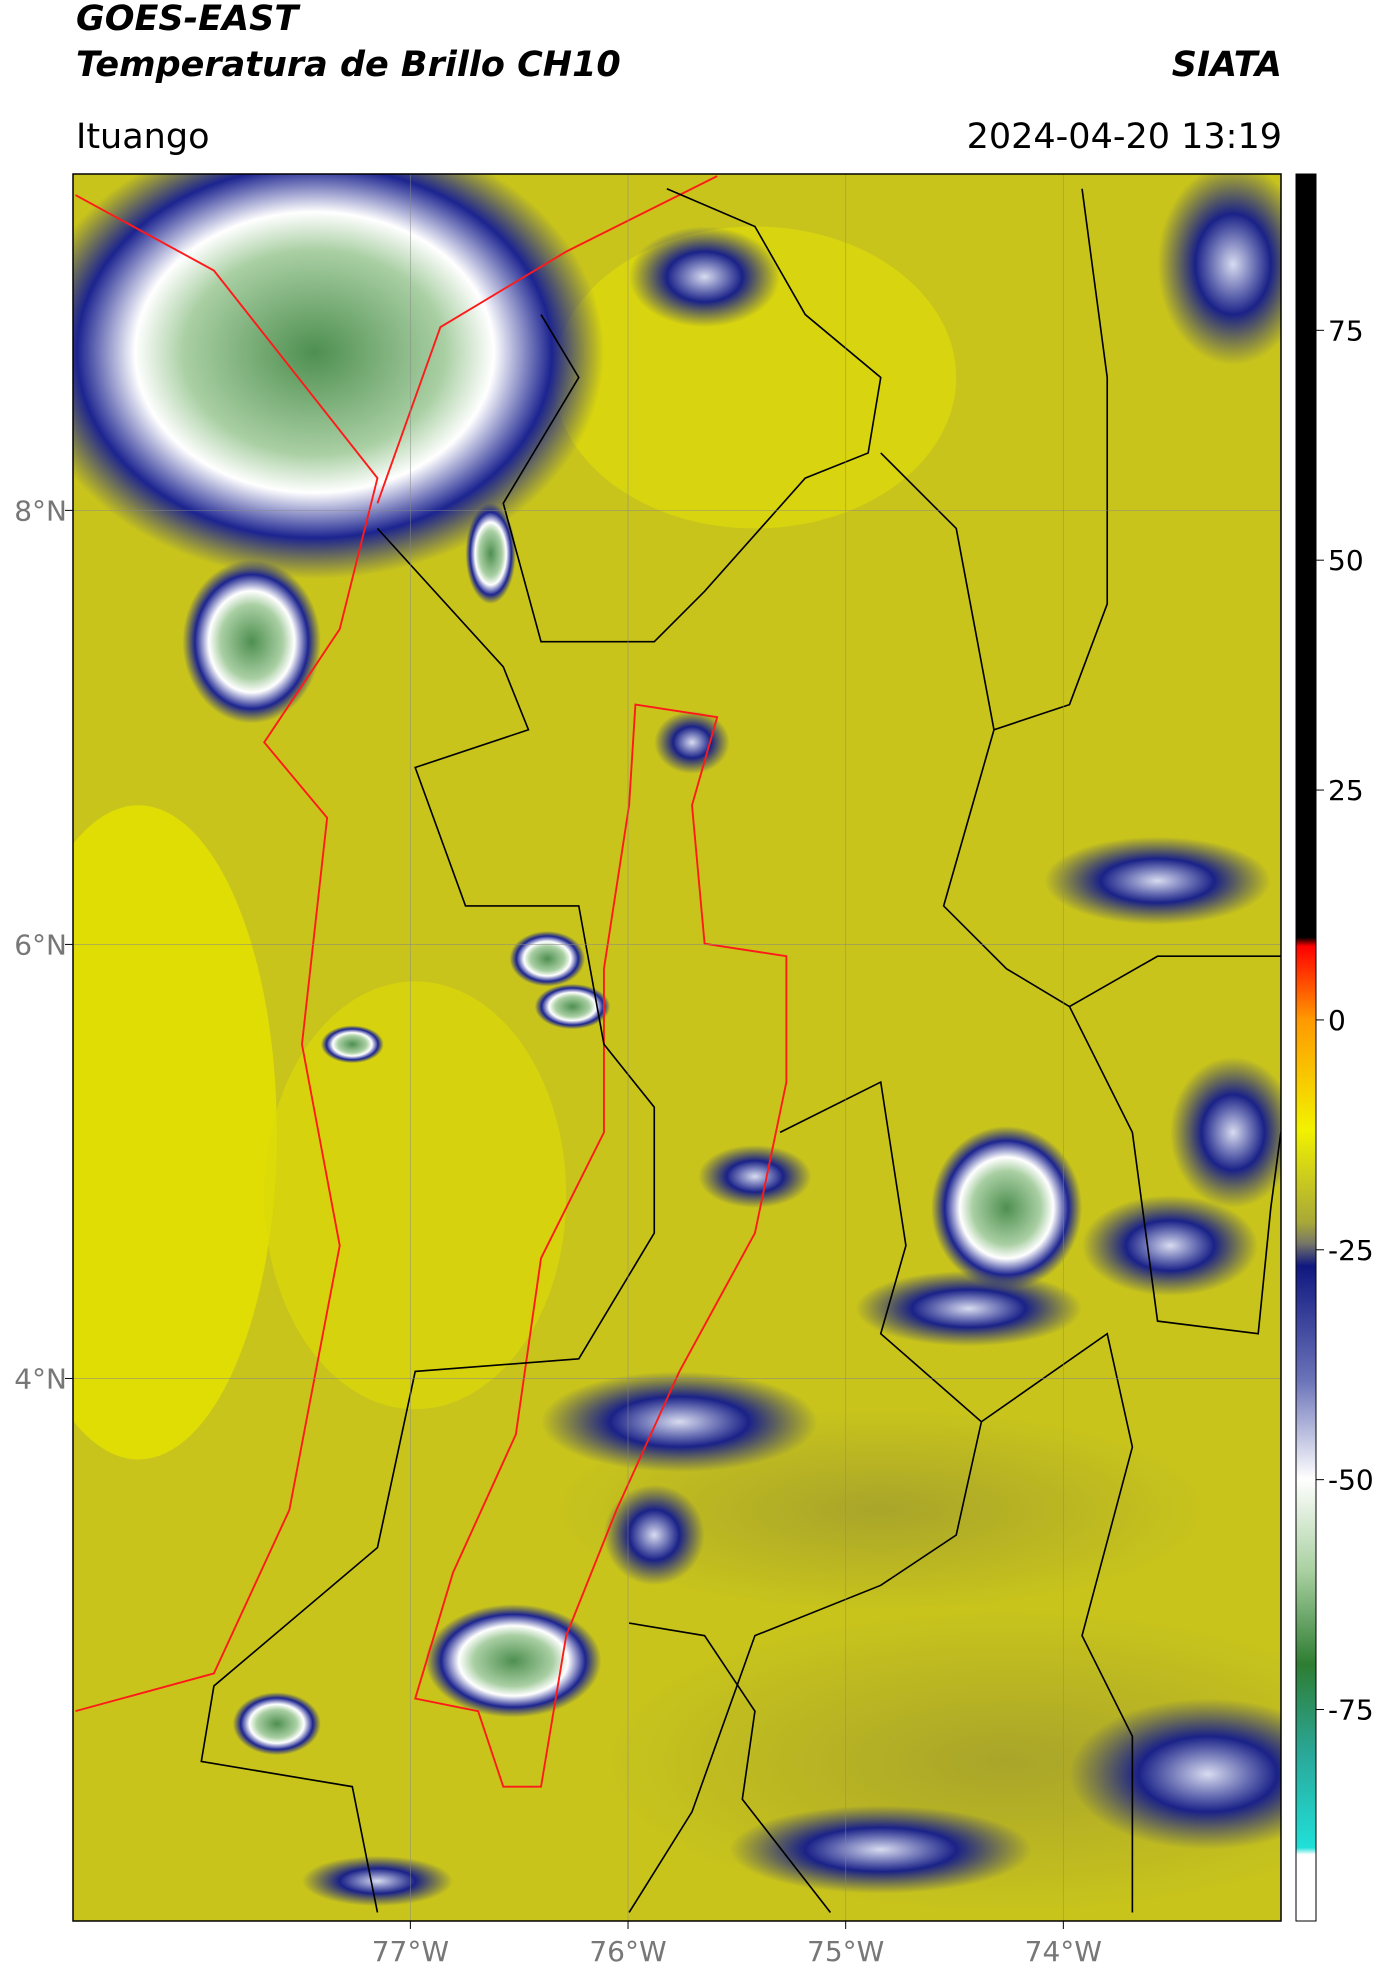 This screenshot has width=1384, height=1981. I want to click on colorbar-tick-label: -25, so click(1351, 1250).